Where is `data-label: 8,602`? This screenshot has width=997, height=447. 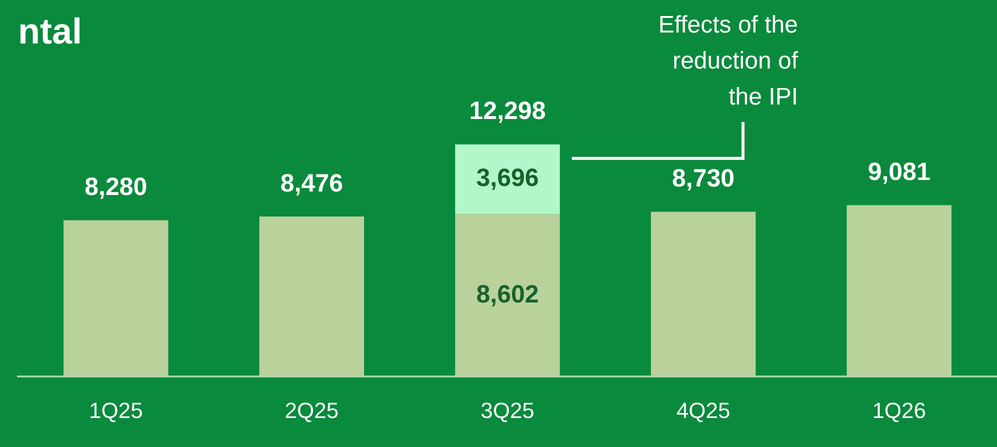
data-label: 8,602 is located at coordinates (507, 294).